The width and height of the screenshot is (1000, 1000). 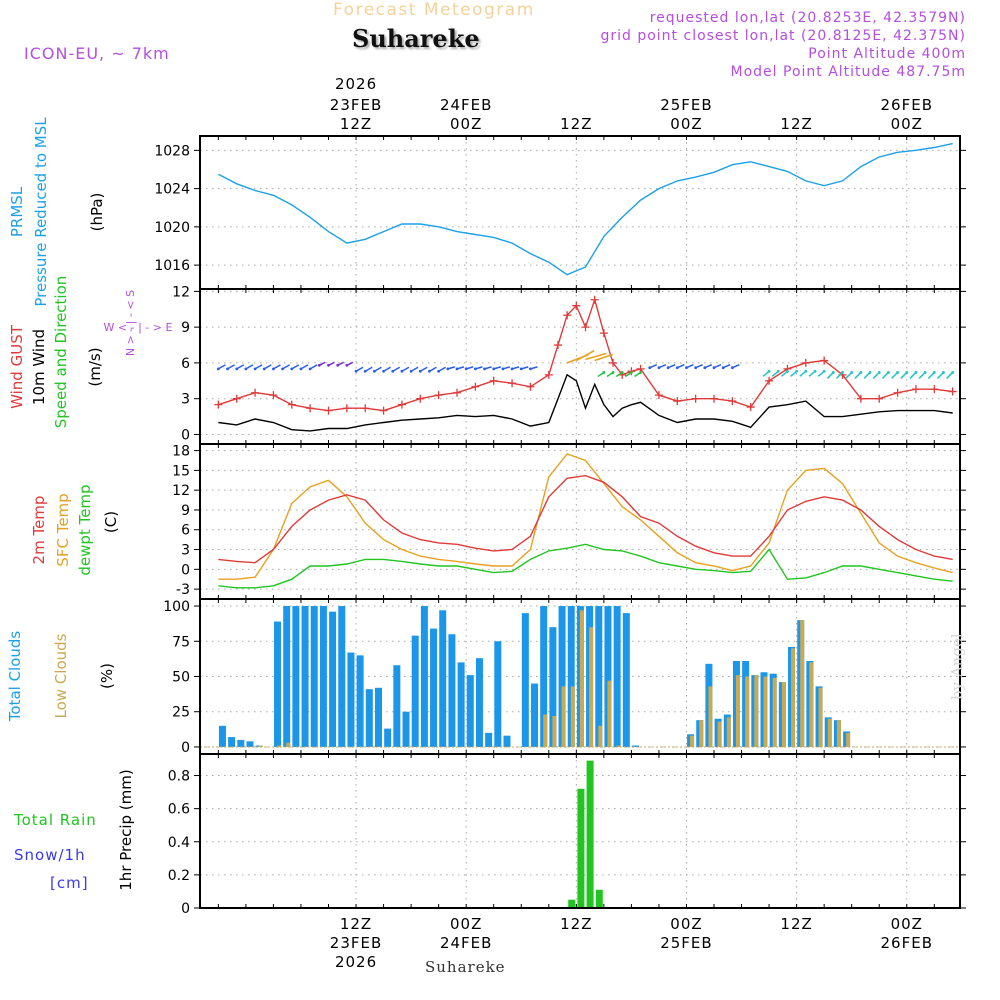 I want to click on wind-gust-label: Wind GUST, so click(x=17, y=366).